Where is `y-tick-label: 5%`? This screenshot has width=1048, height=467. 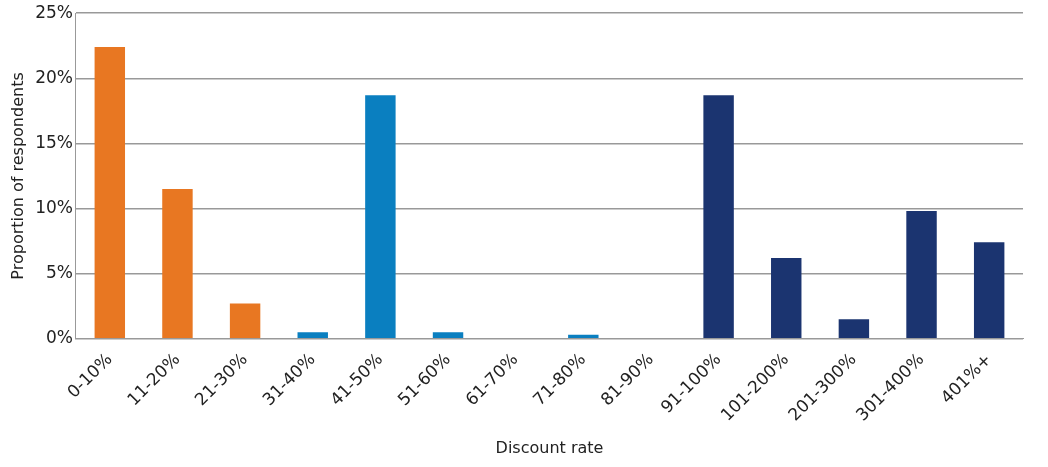
y-tick-label: 5% is located at coordinates (59, 272).